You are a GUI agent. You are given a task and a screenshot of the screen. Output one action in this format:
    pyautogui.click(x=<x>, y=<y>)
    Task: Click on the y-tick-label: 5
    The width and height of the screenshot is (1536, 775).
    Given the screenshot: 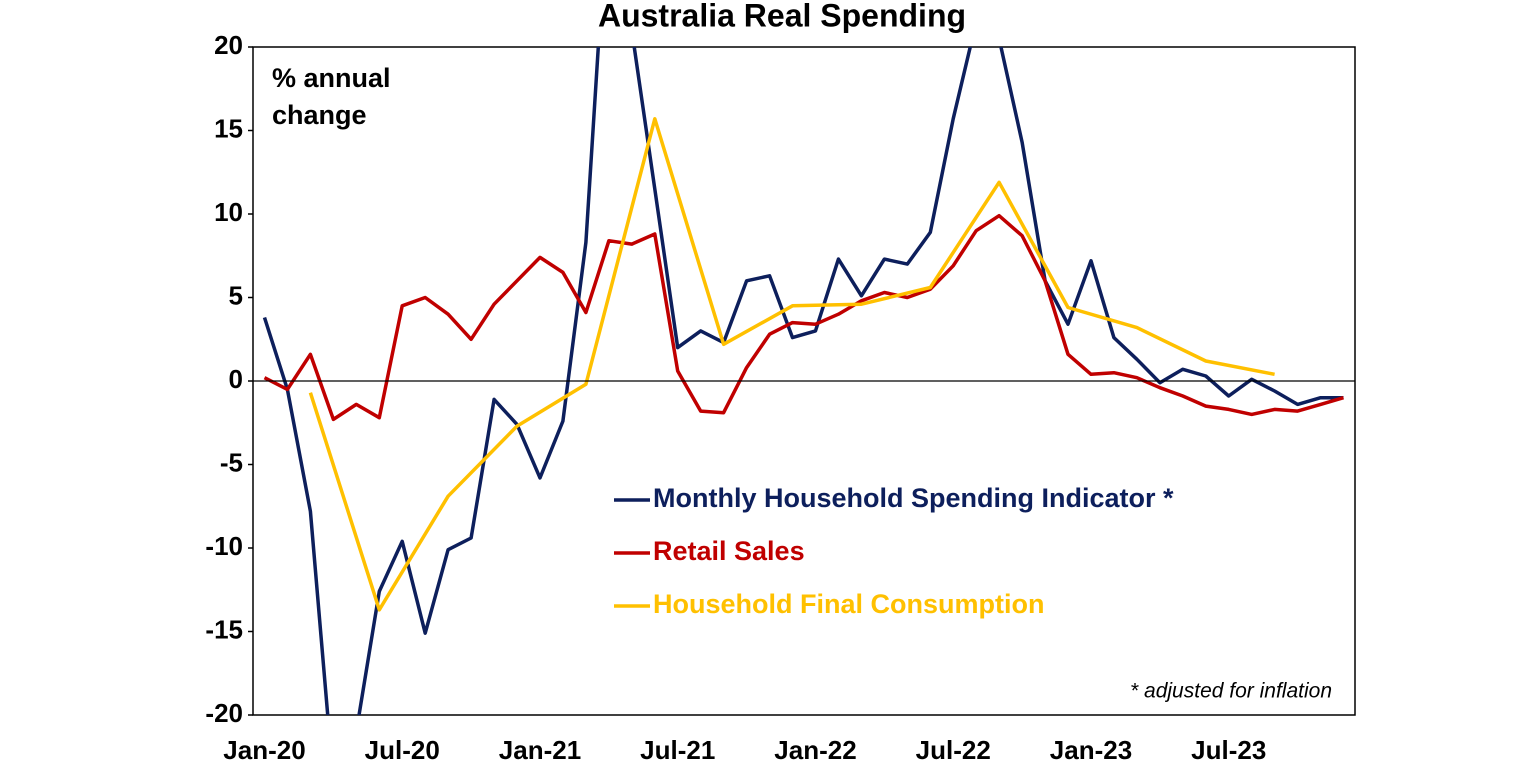 What is the action you would take?
    pyautogui.click(x=236, y=295)
    